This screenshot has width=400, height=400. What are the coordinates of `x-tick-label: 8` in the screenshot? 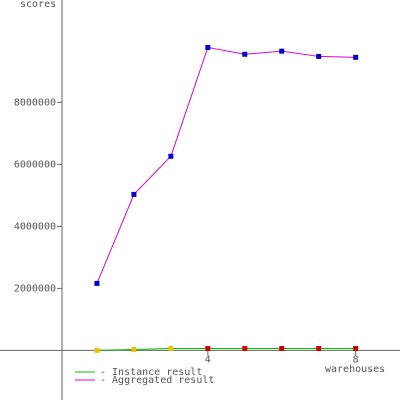 It's located at (356, 359).